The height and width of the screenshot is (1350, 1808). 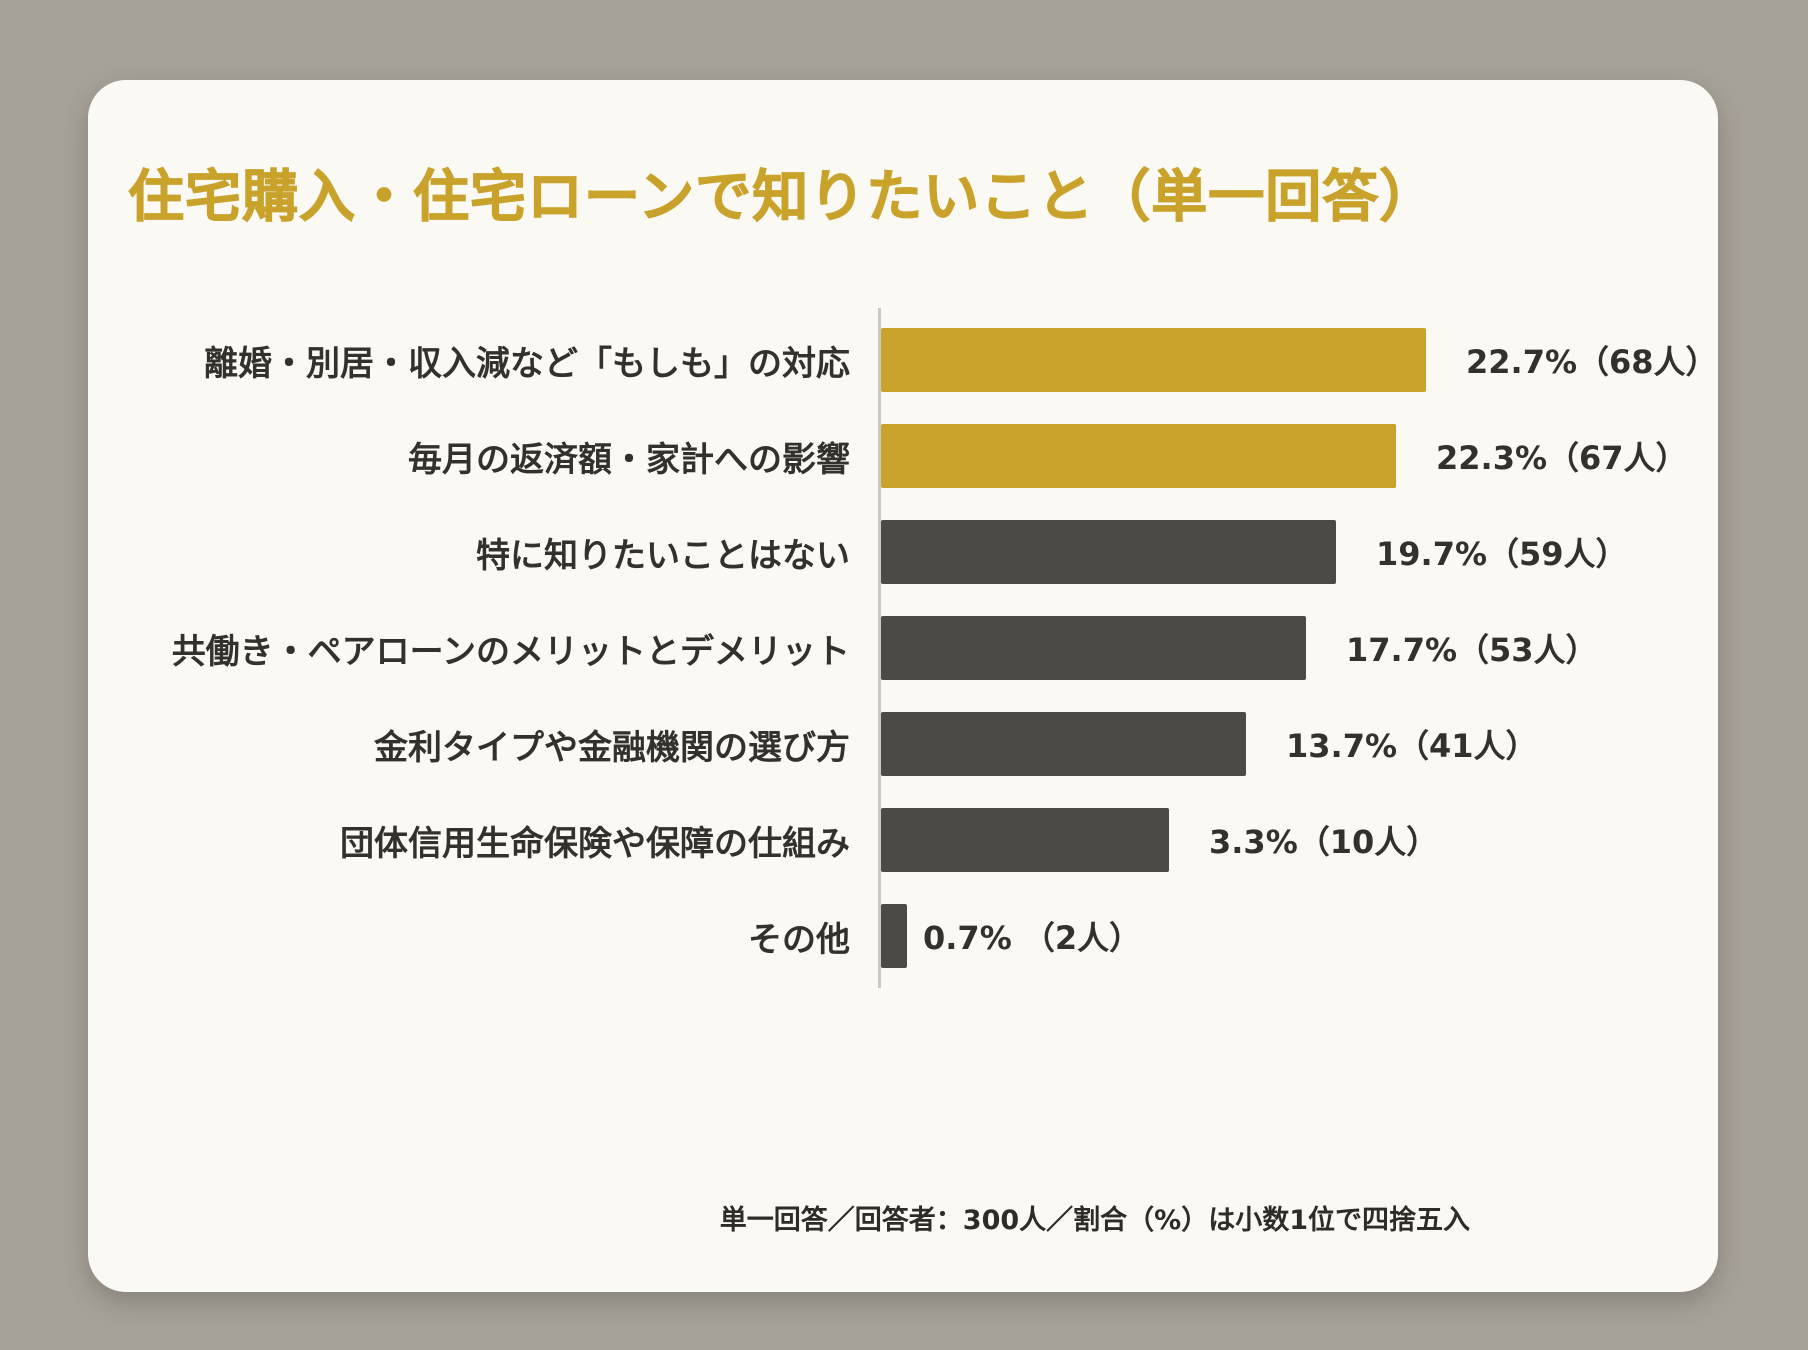 I want to click on value-label: 13.7%（41人）, so click(x=1412, y=746).